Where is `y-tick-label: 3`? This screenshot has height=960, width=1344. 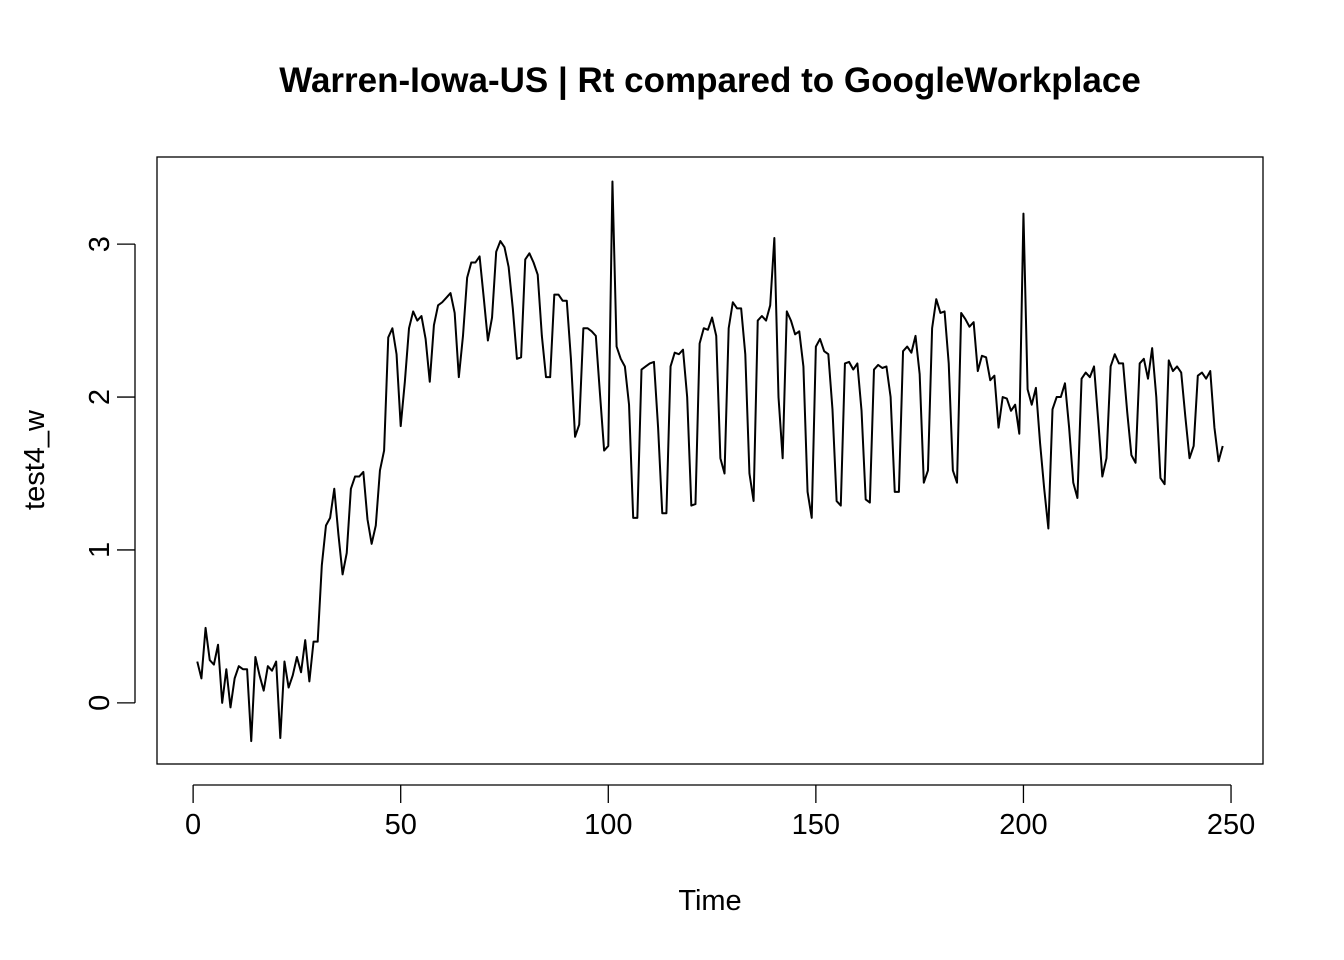
y-tick-label: 3 is located at coordinates (100, 244).